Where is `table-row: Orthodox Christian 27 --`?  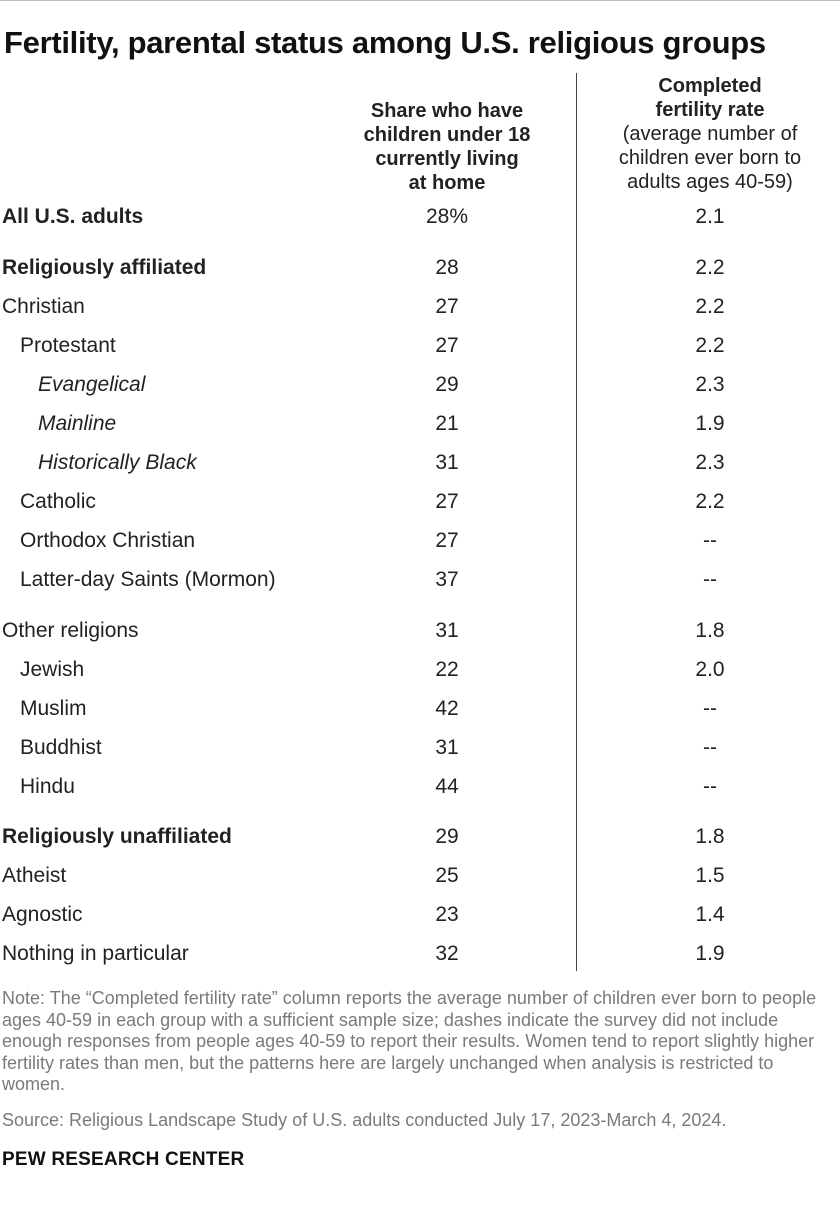
table-row: Orthodox Christian 27 -- is located at coordinates (420, 541).